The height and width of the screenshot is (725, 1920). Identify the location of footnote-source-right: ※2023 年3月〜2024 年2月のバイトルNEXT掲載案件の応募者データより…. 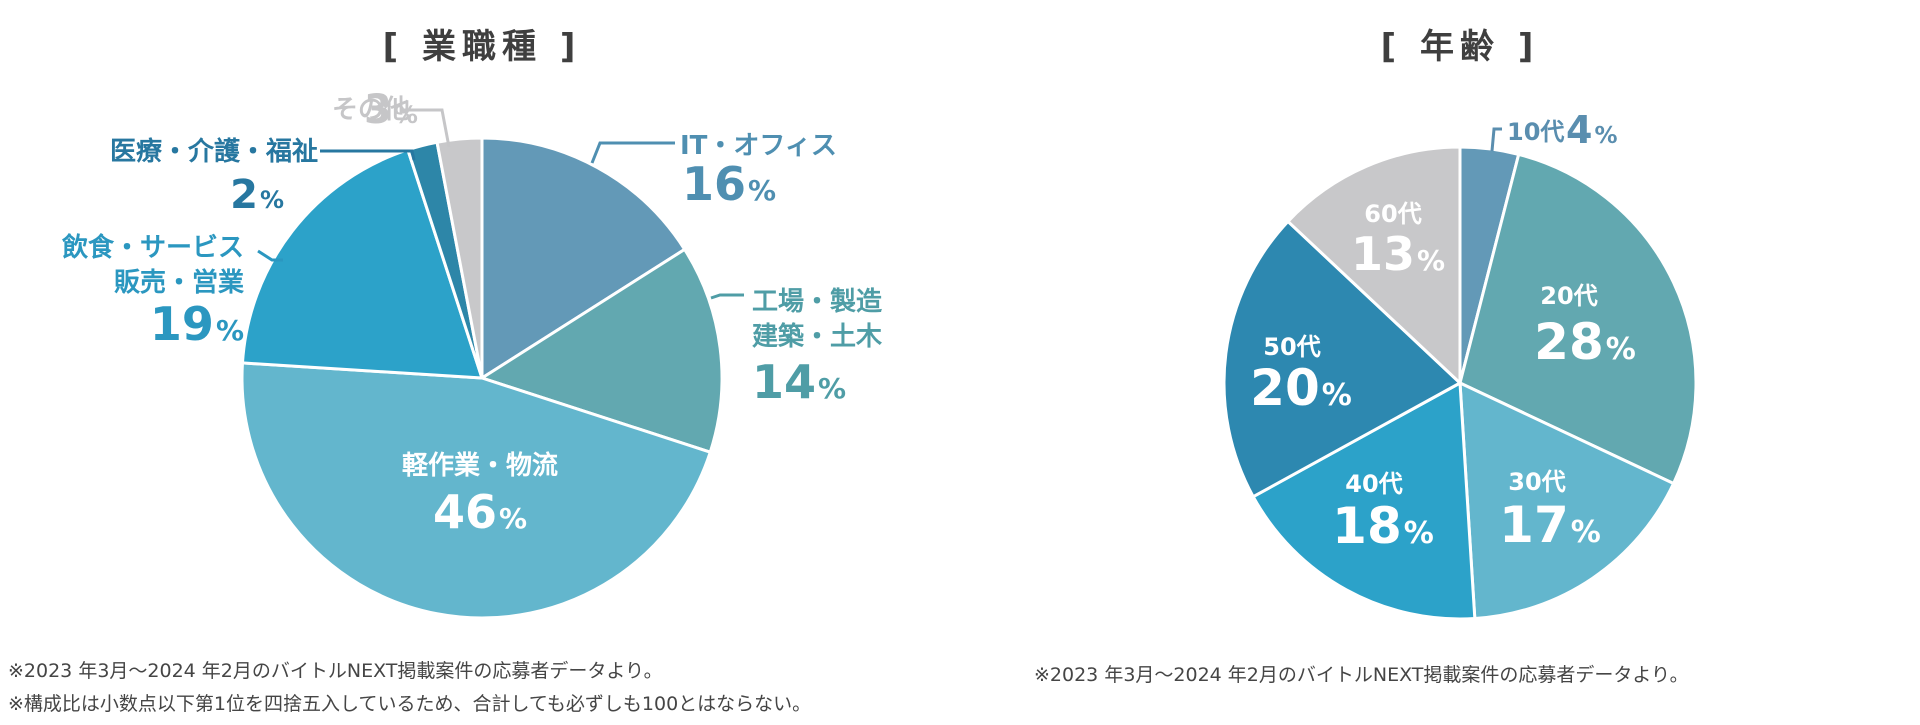
(1361, 675).